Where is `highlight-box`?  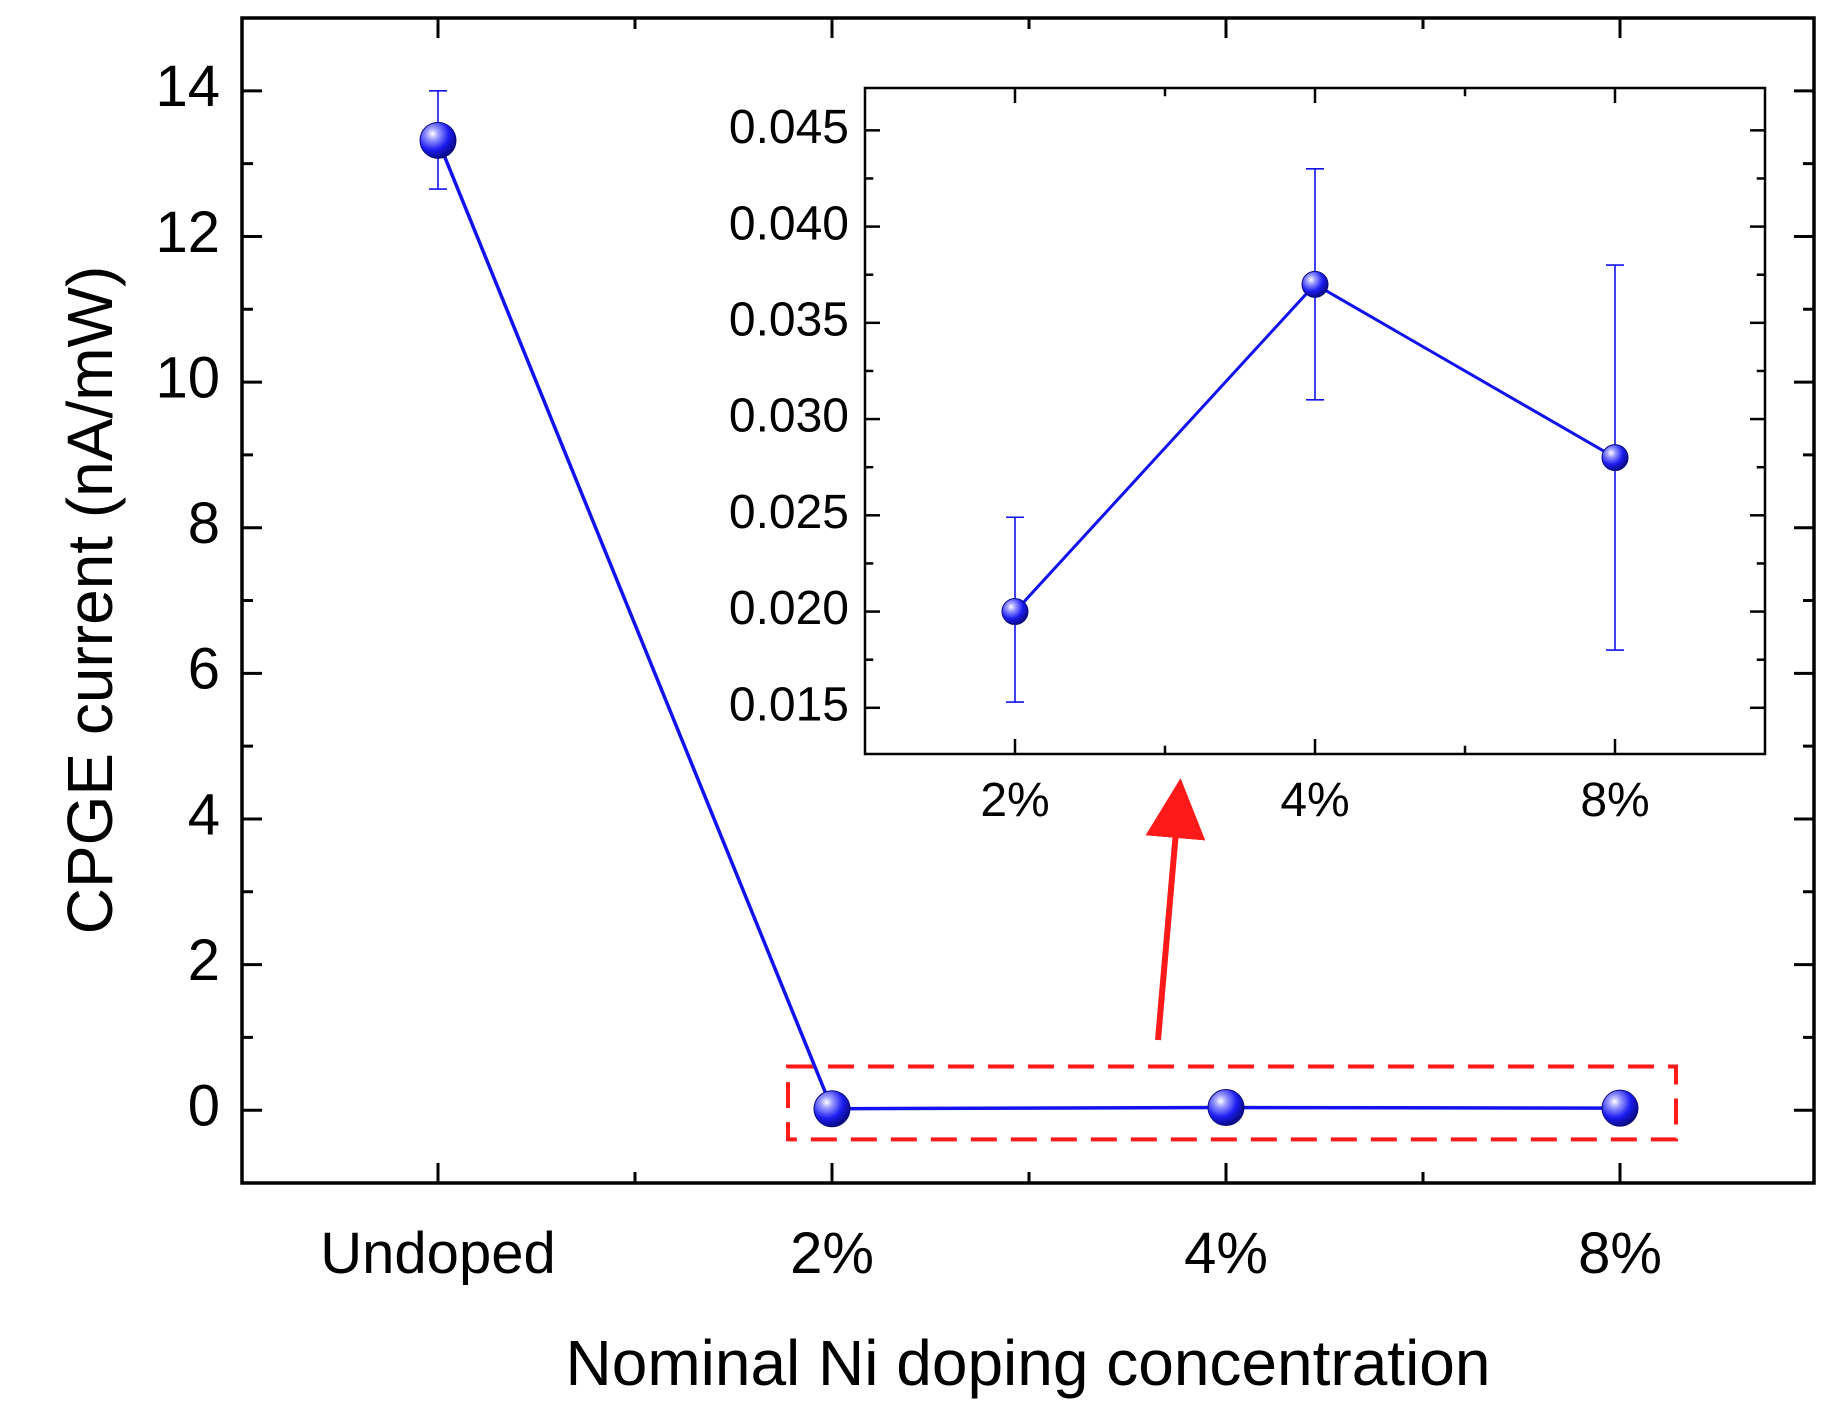
highlight-box is located at coordinates (1232, 1103).